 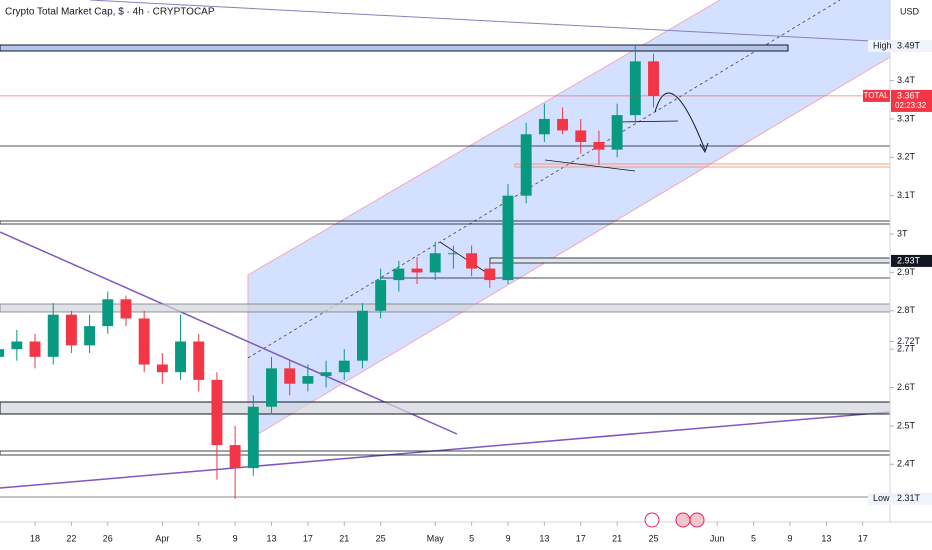 What do you see at coordinates (35, 538) in the screenshot?
I see `x-tick-label: 18` at bounding box center [35, 538].